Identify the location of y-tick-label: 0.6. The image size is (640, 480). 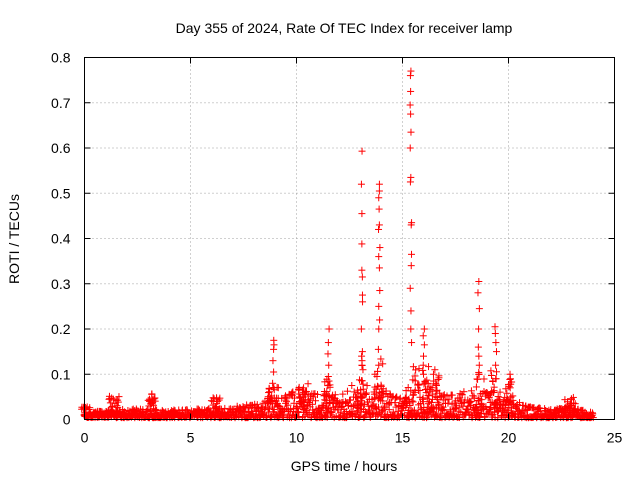
(61, 148).